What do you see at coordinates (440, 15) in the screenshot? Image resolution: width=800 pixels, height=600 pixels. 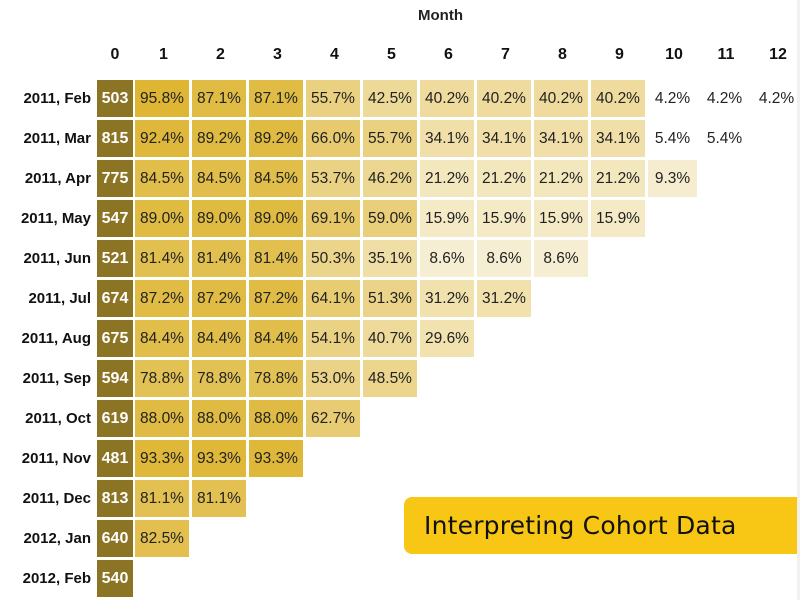 I see `x-axis-title: Month` at bounding box center [440, 15].